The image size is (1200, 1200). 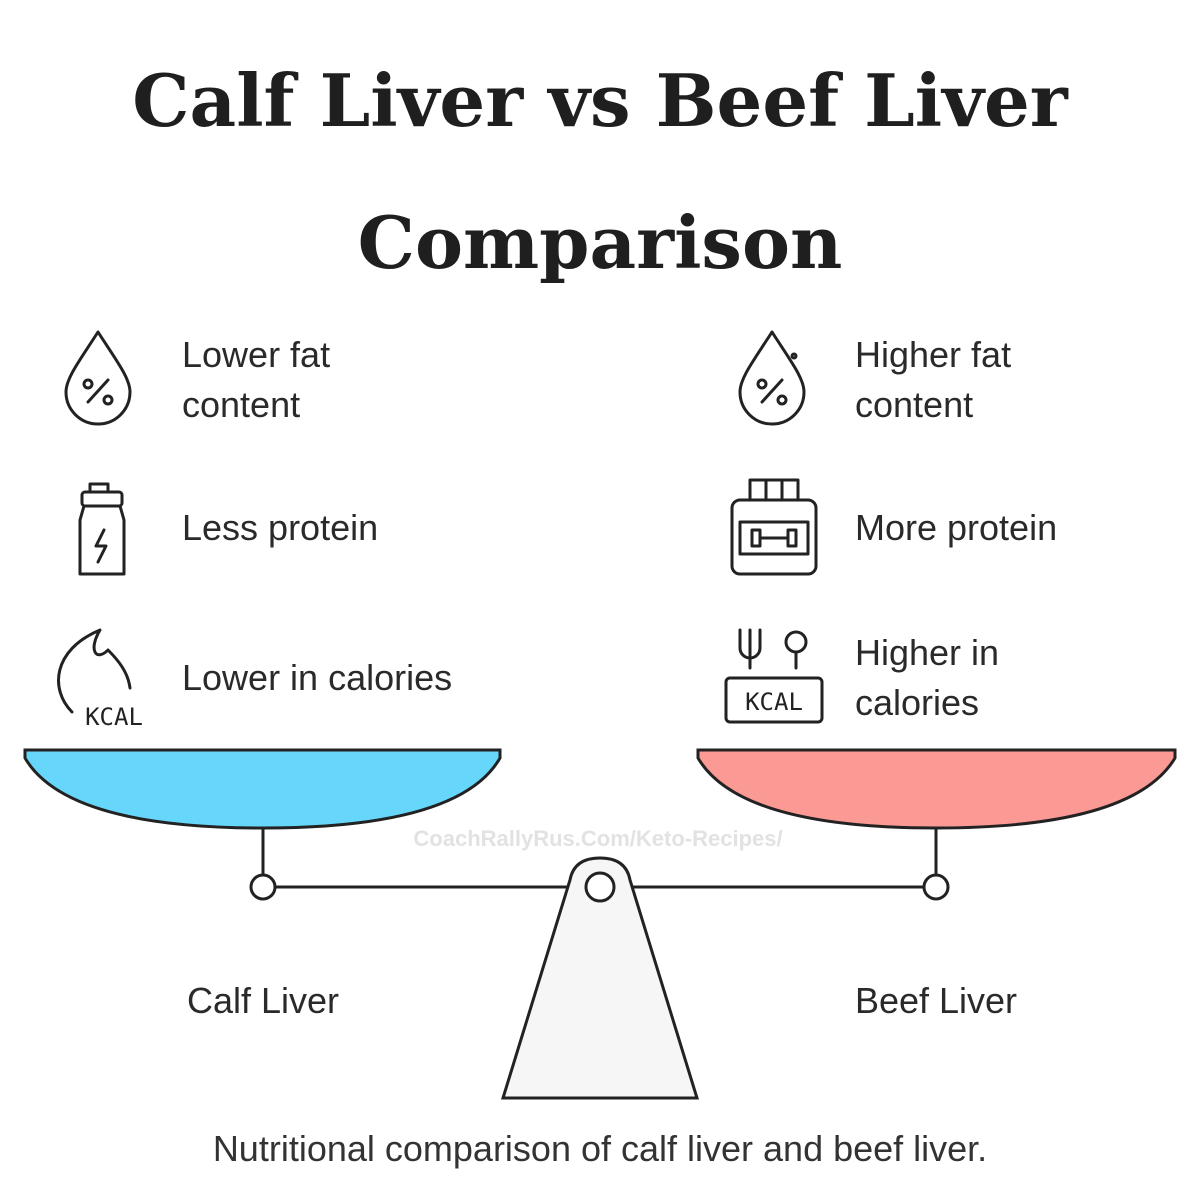 What do you see at coordinates (262, 789) in the screenshot?
I see `left-pan` at bounding box center [262, 789].